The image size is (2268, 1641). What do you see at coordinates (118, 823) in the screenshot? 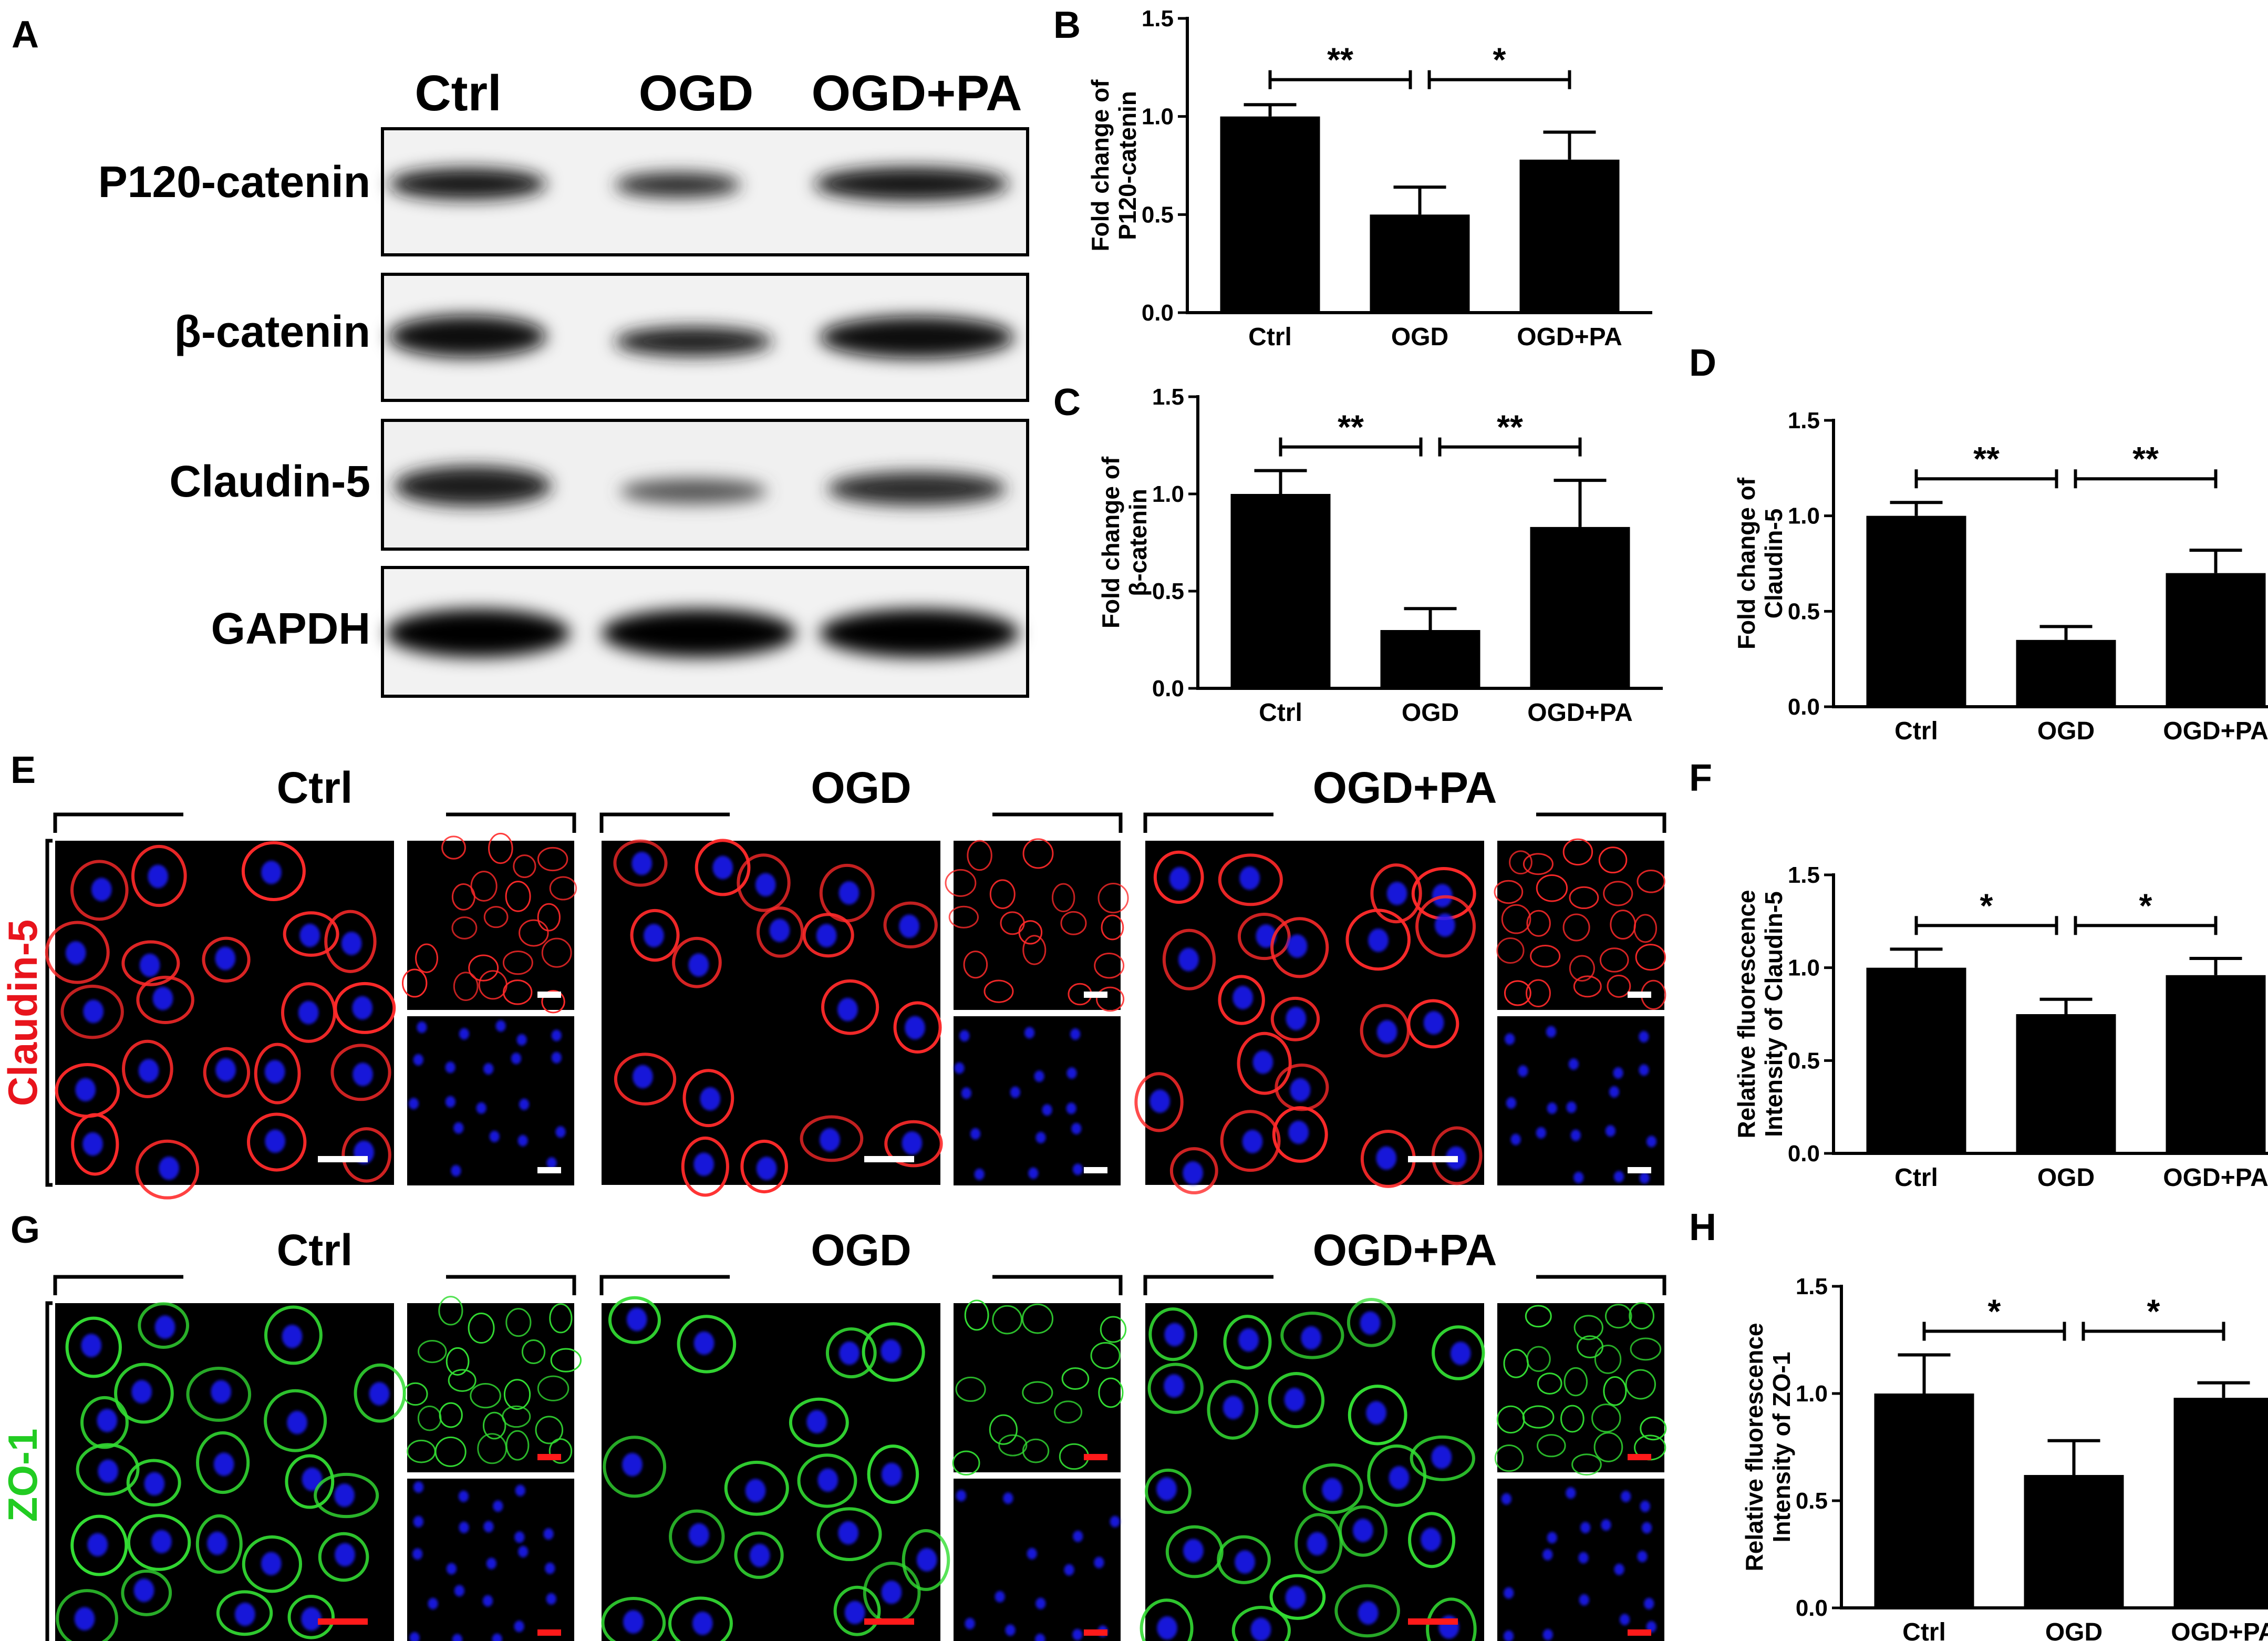
I see `micrograph-group-bracket` at bounding box center [118, 823].